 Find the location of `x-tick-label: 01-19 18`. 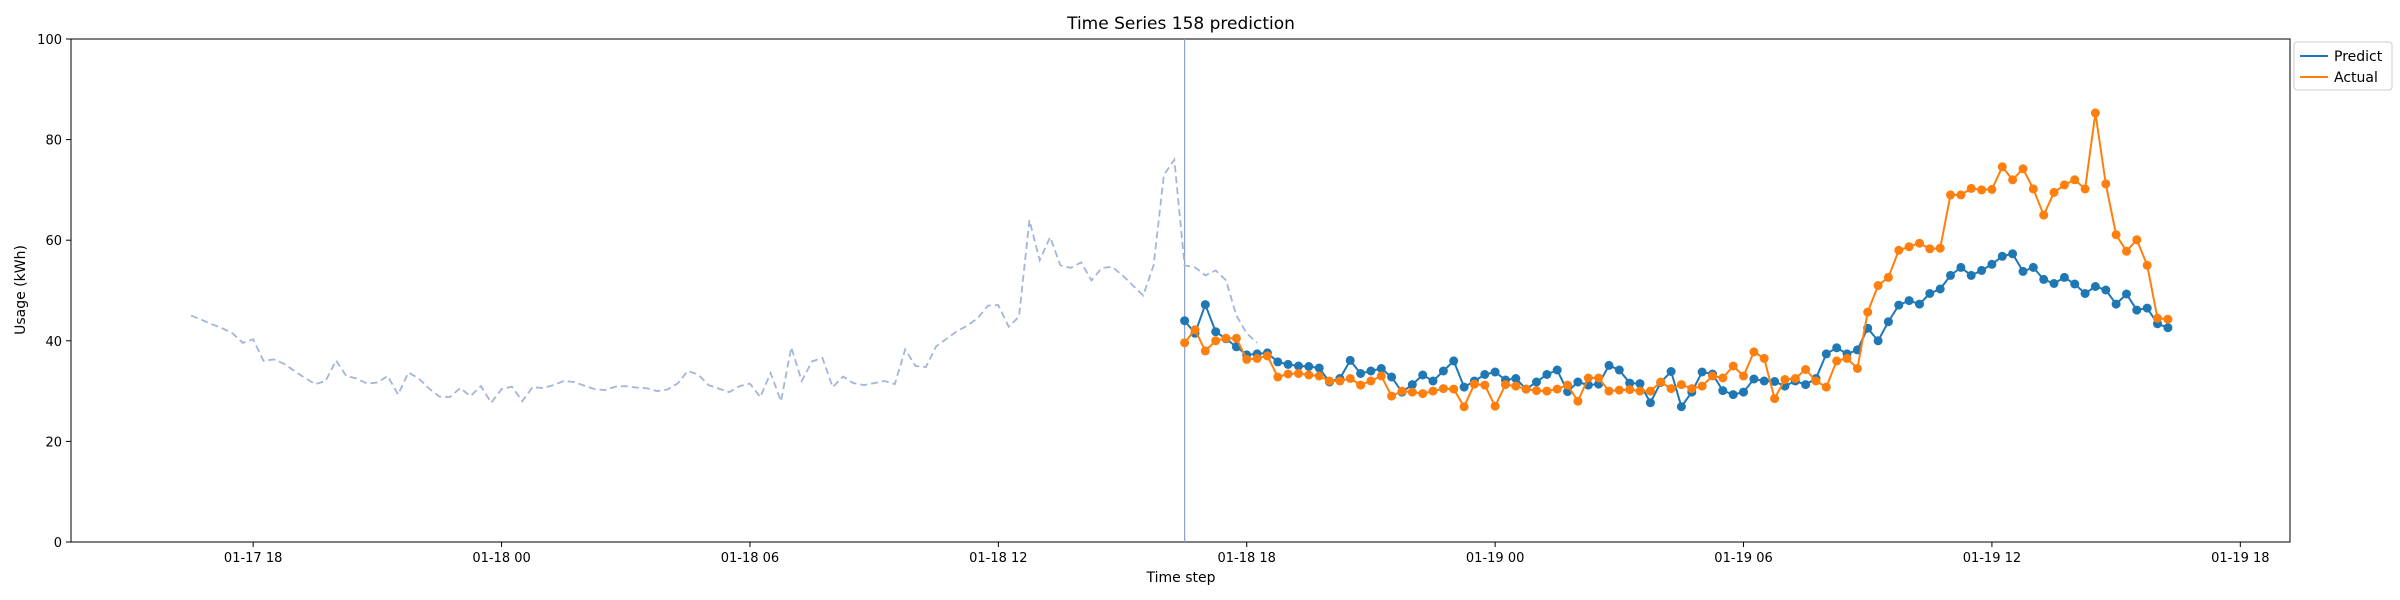

x-tick-label: 01-19 18 is located at coordinates (2240, 558).